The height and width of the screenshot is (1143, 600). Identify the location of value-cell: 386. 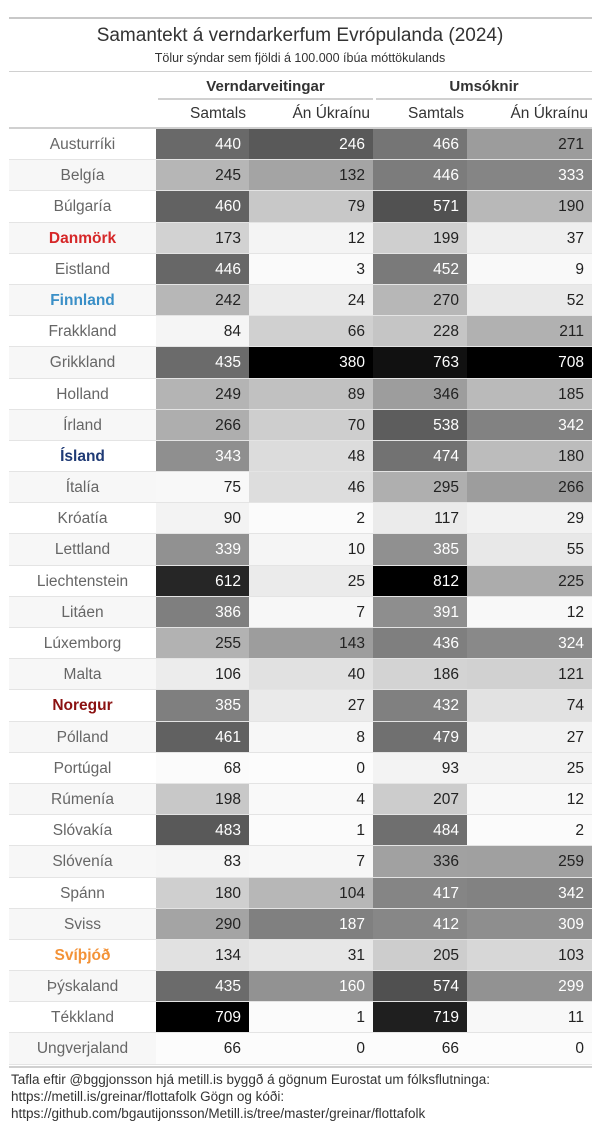
(202, 612).